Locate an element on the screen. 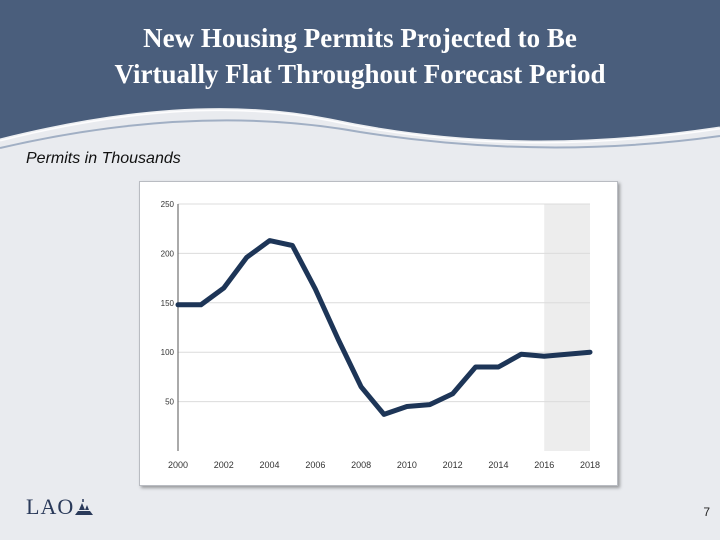 The image size is (720, 540). x-axis: 2000 2002 2004 2006 2008 2010 2012 2014 2016 2018 is located at coordinates (384, 465).